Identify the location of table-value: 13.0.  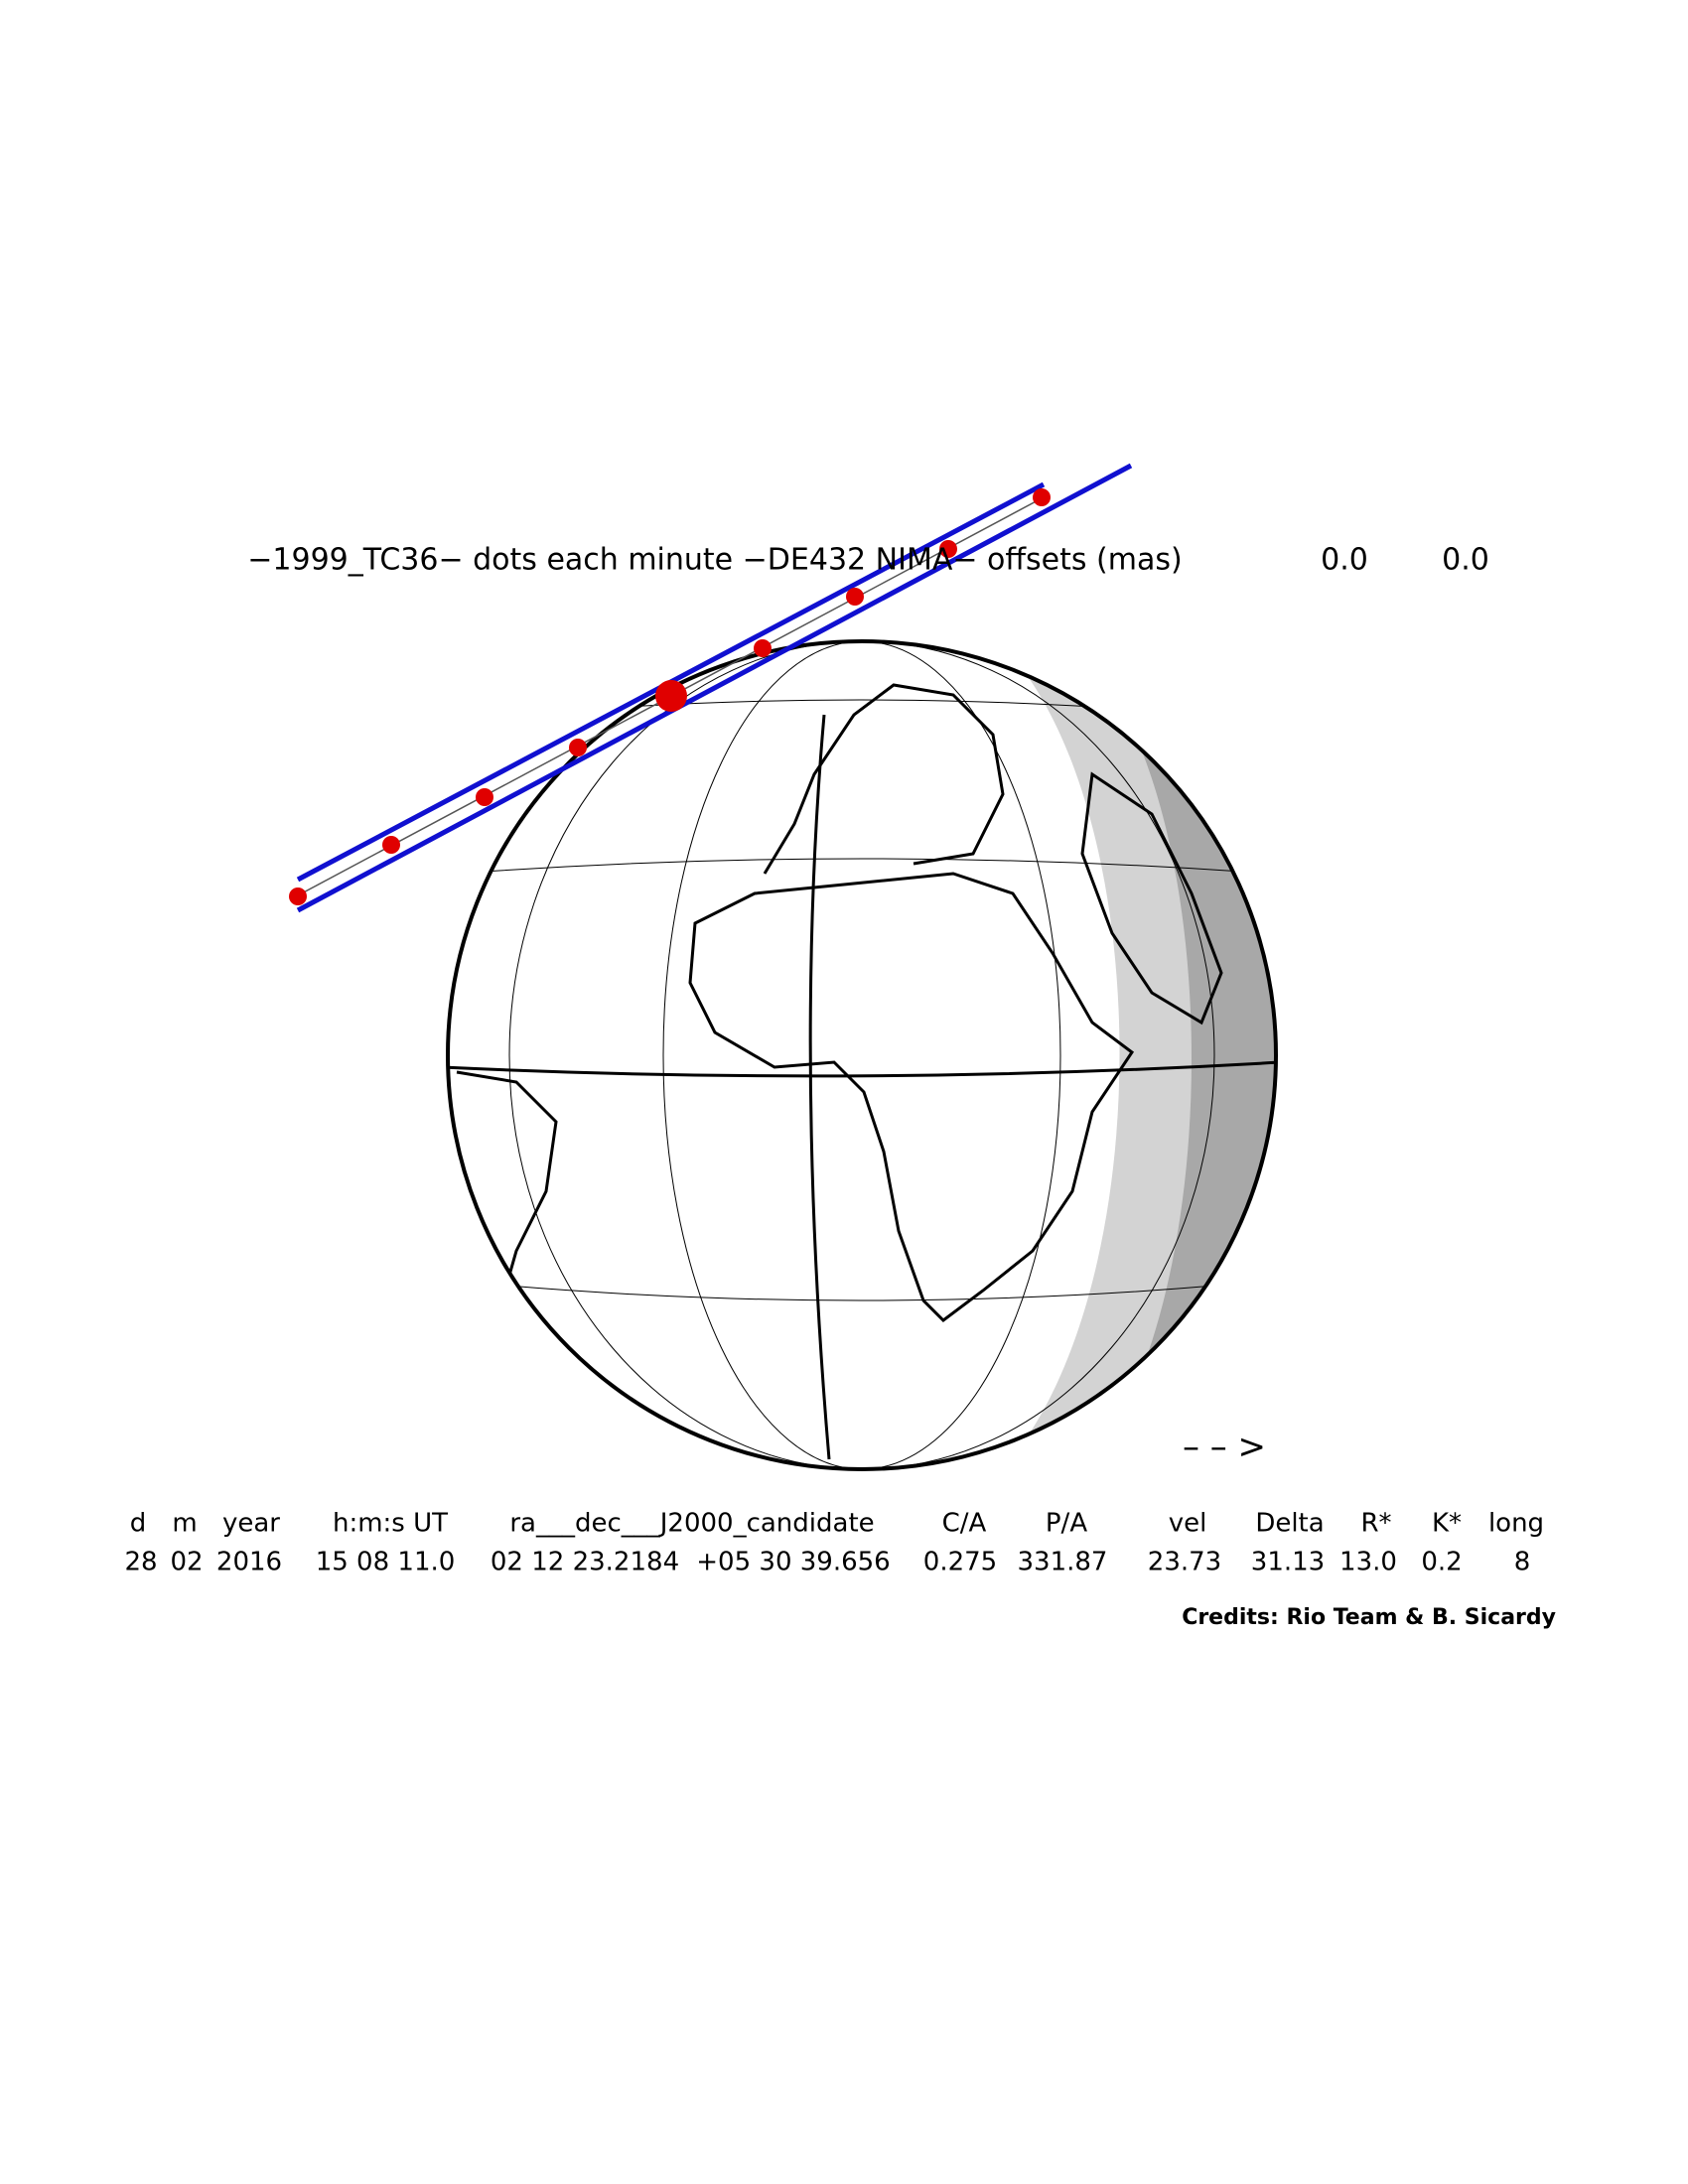
(1368, 1562).